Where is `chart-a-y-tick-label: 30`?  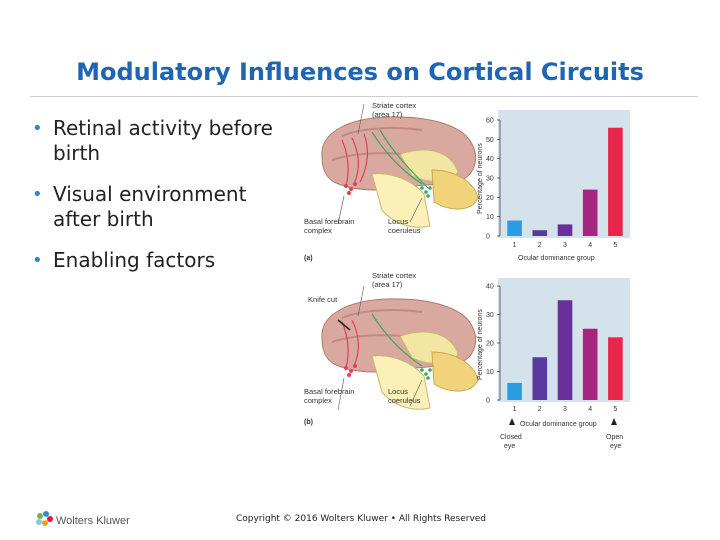 chart-a-y-tick-label: 30 is located at coordinates (490, 179).